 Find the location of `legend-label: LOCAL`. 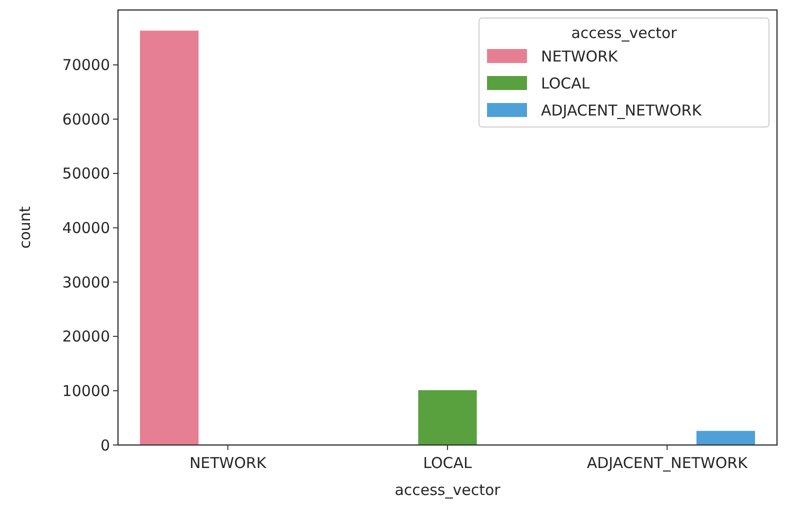

legend-label: LOCAL is located at coordinates (565, 83).